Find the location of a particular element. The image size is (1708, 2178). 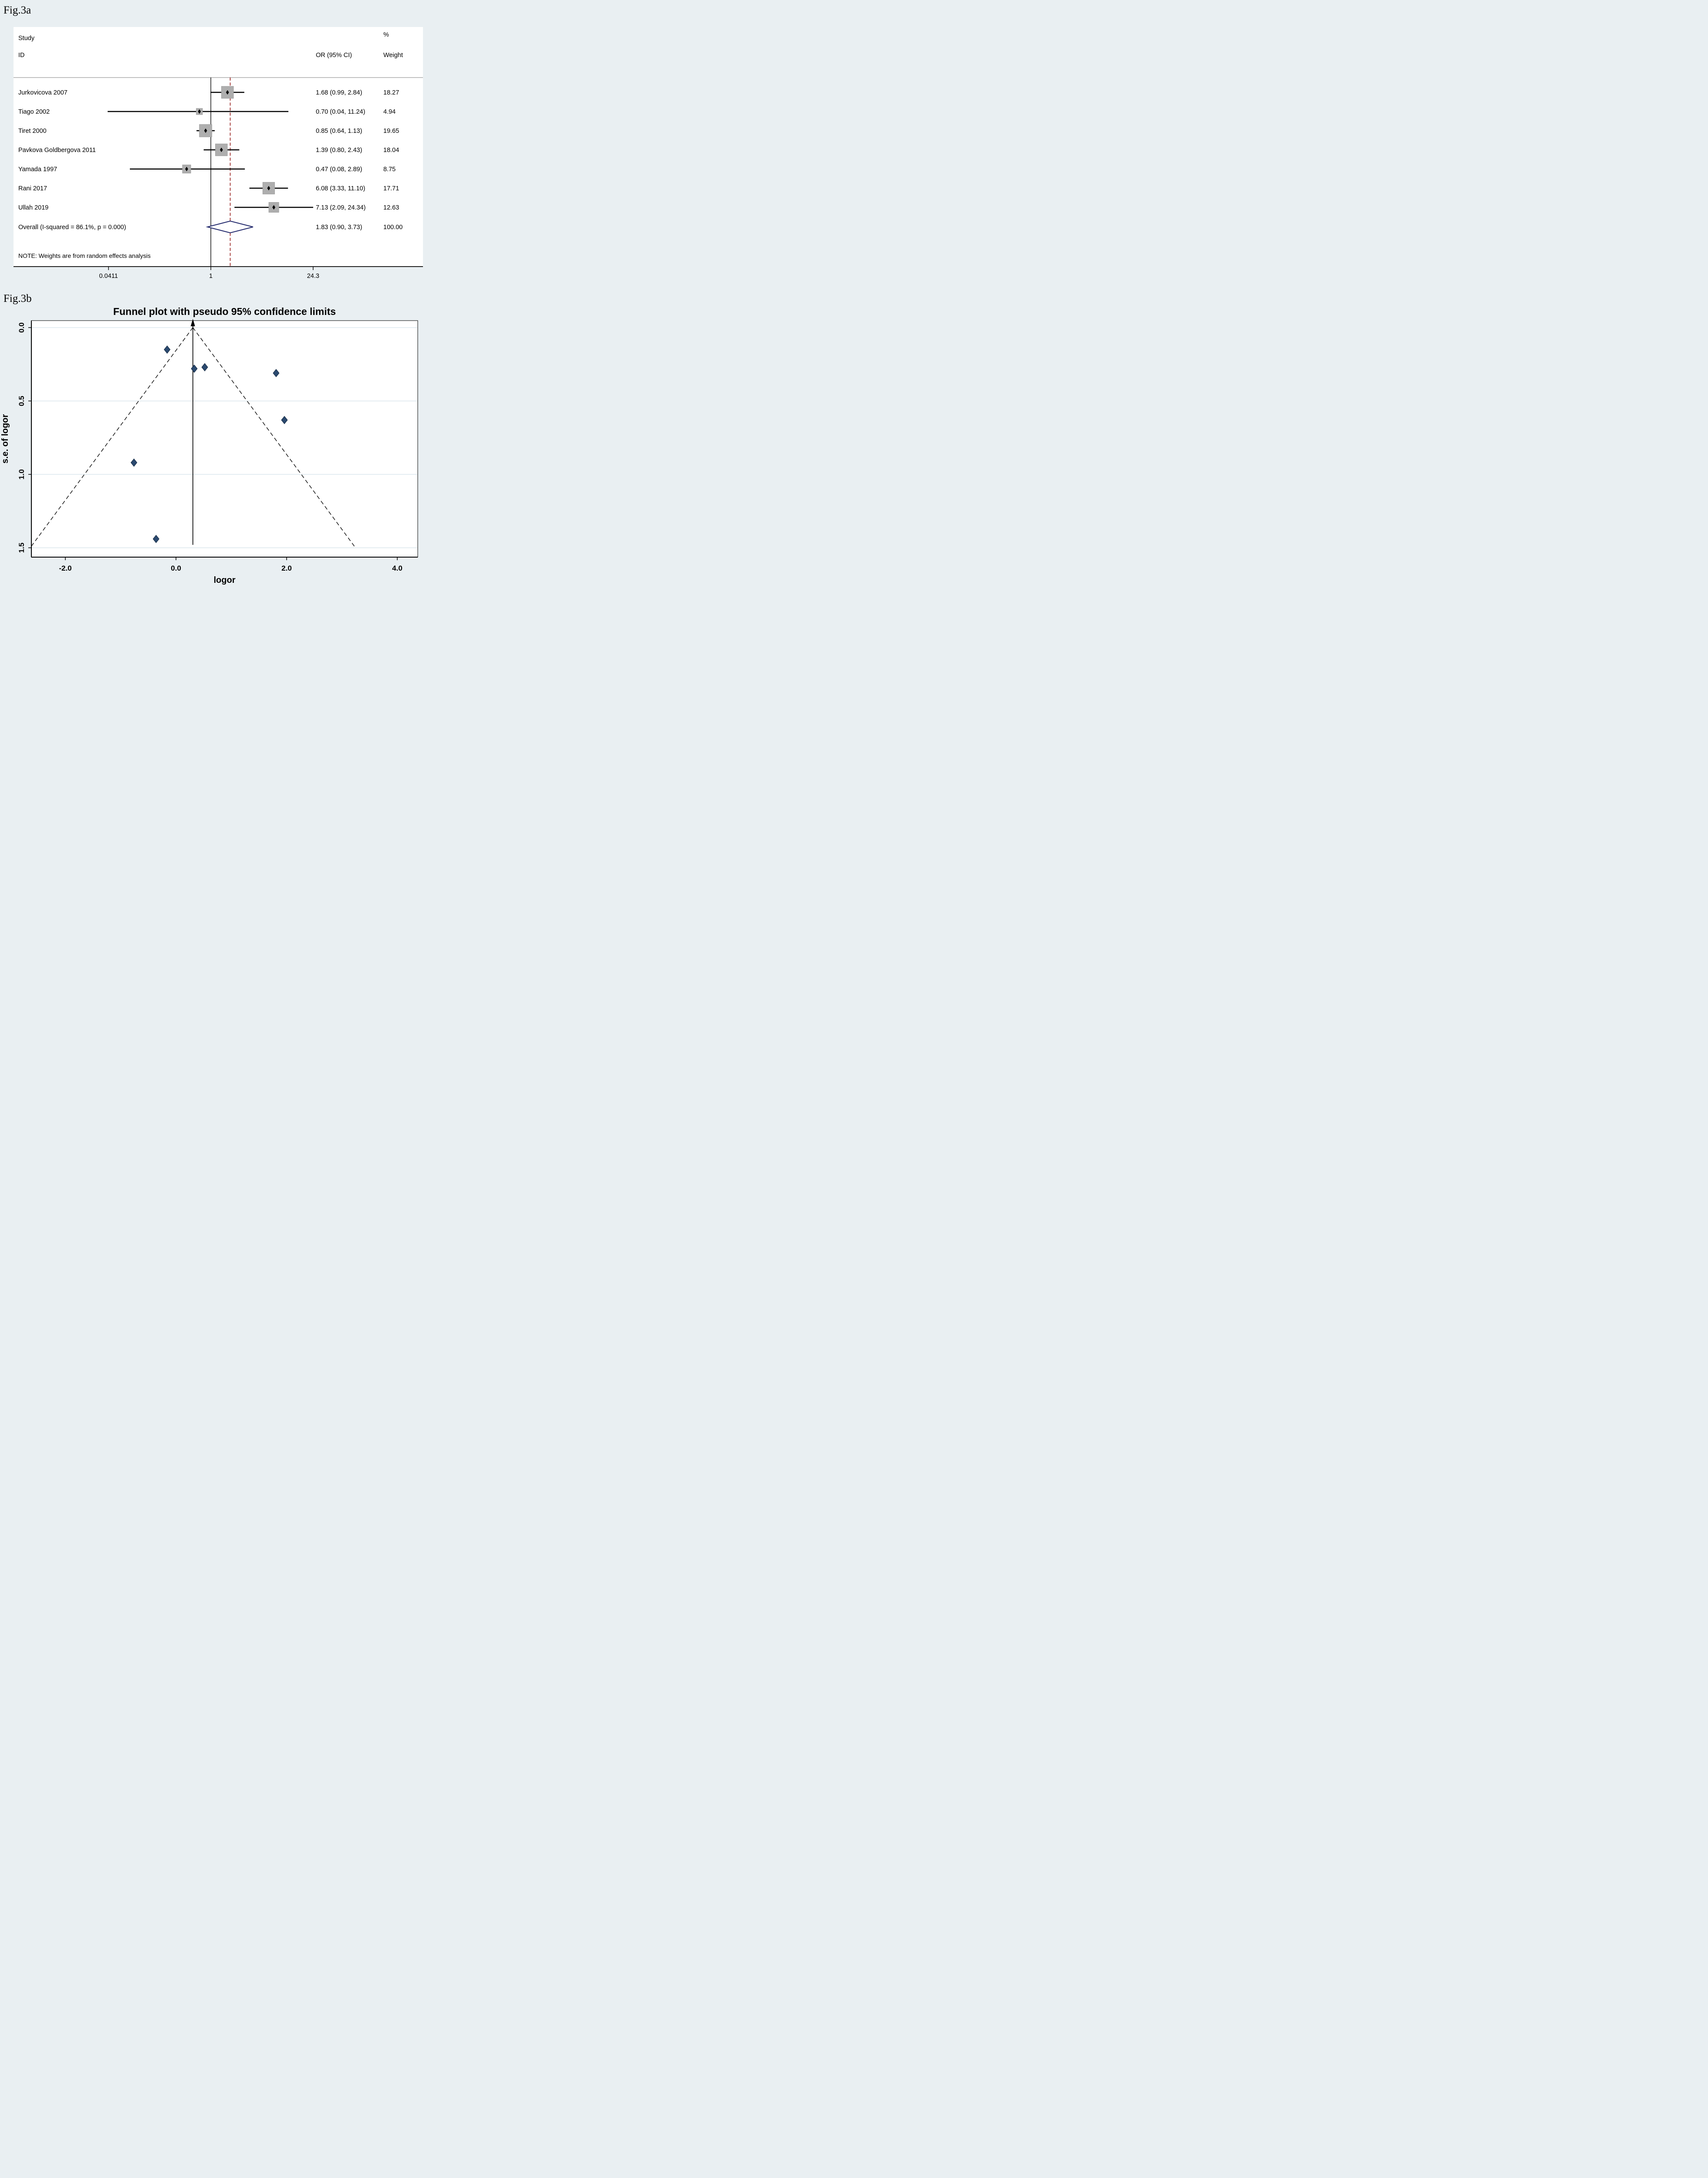

center-line-arrow is located at coordinates (192, 322).